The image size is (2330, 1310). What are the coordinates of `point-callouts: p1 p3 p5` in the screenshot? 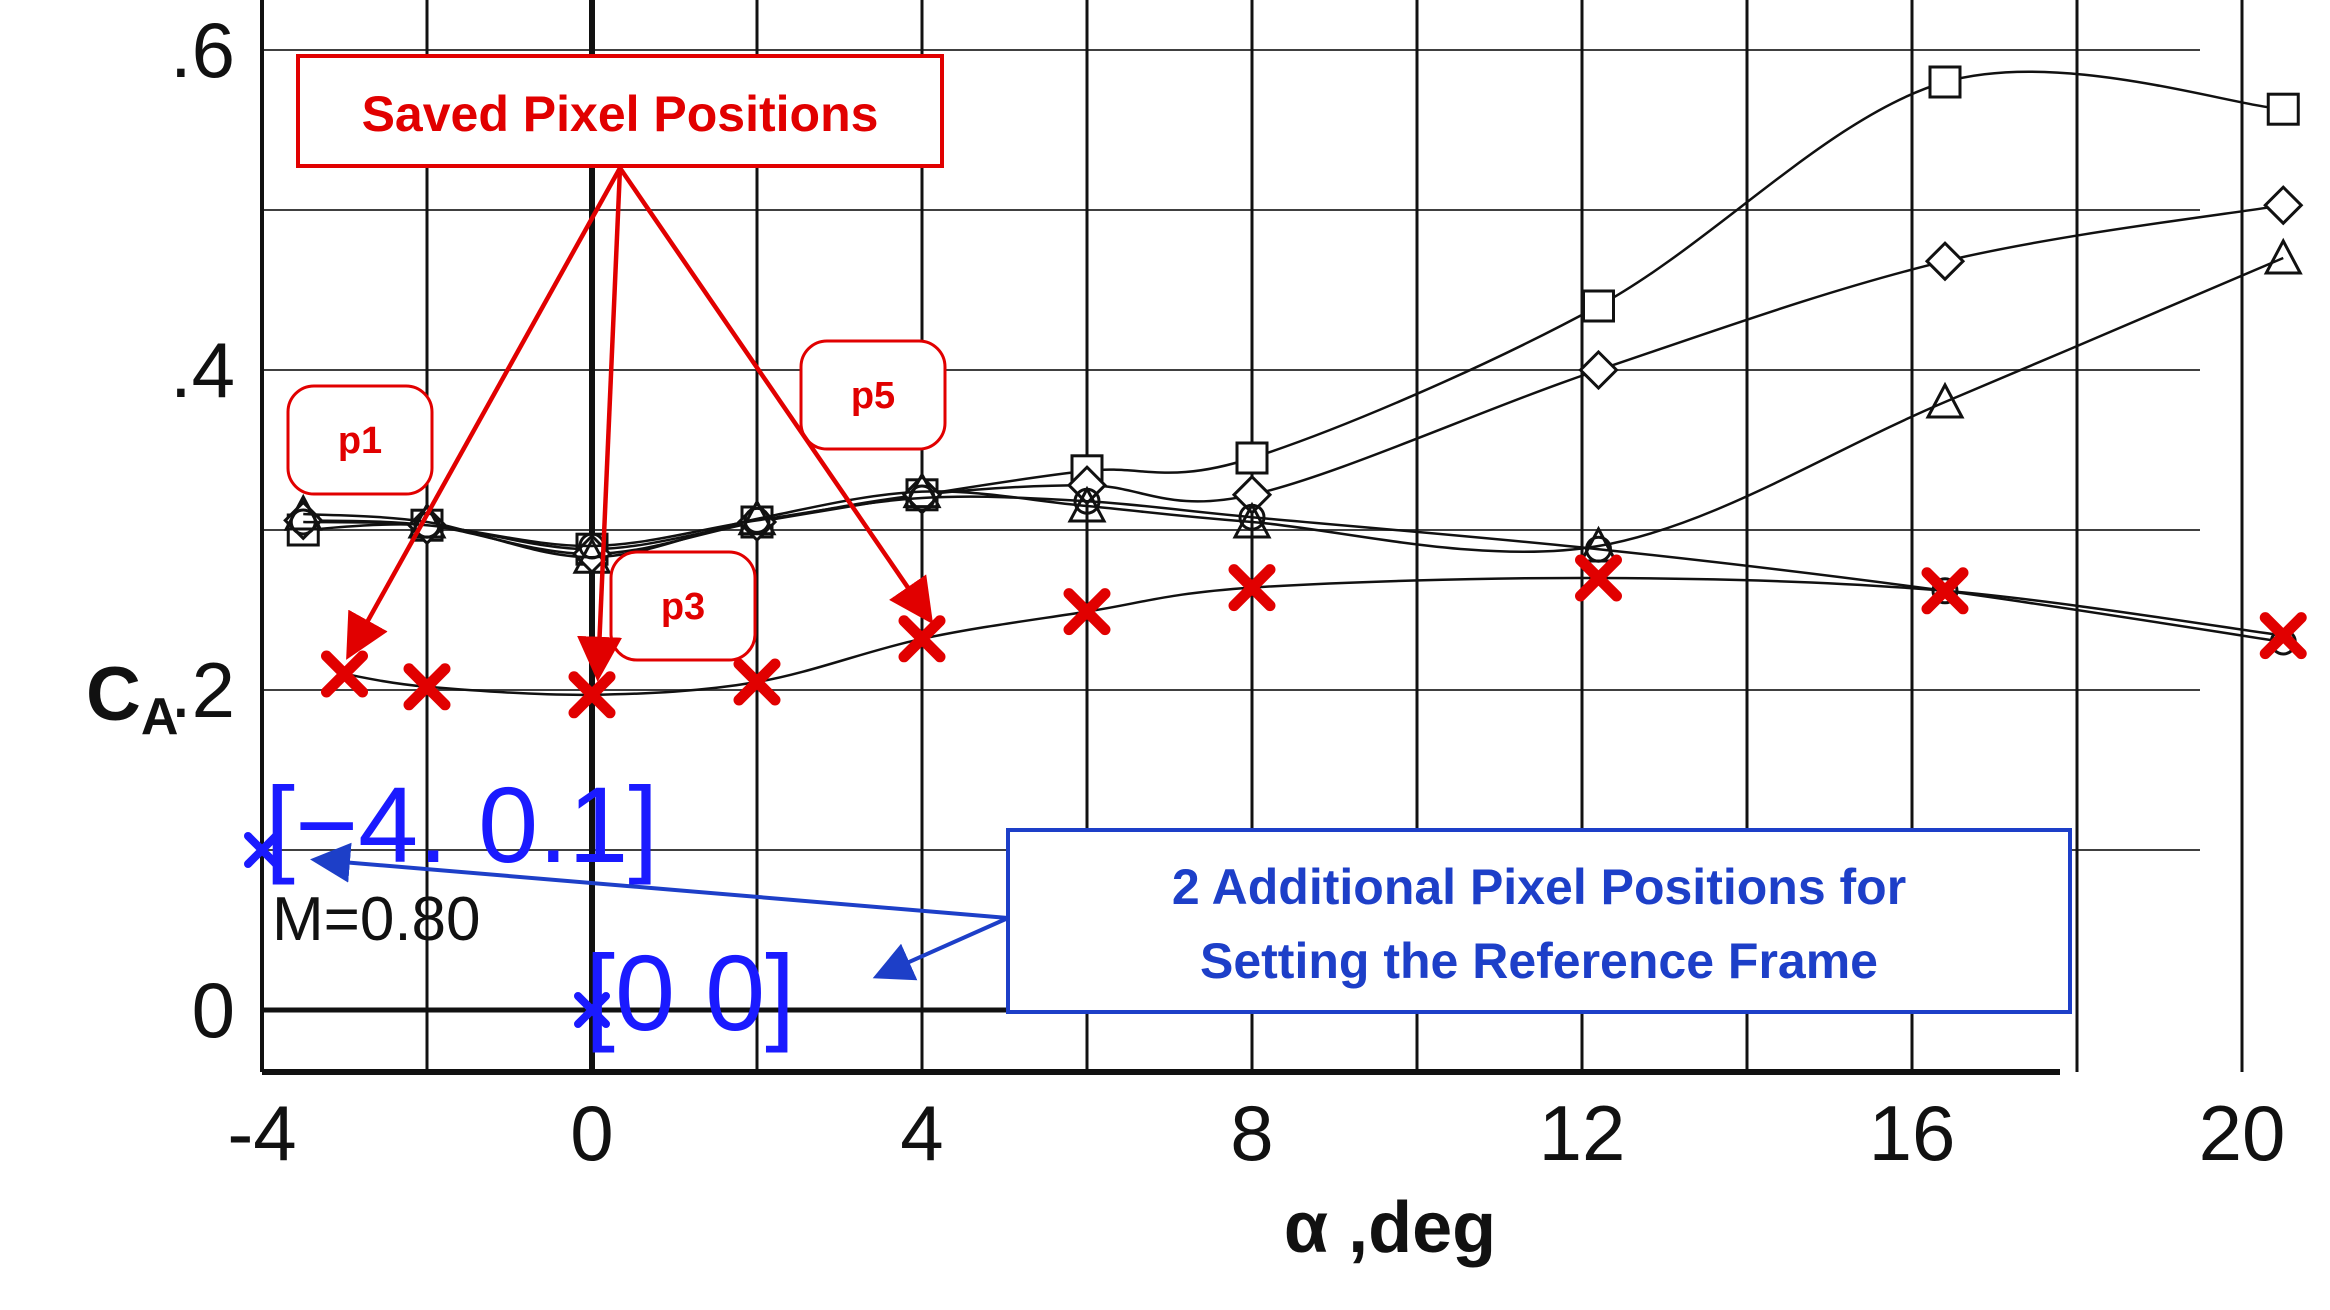 It's located at (616, 500).